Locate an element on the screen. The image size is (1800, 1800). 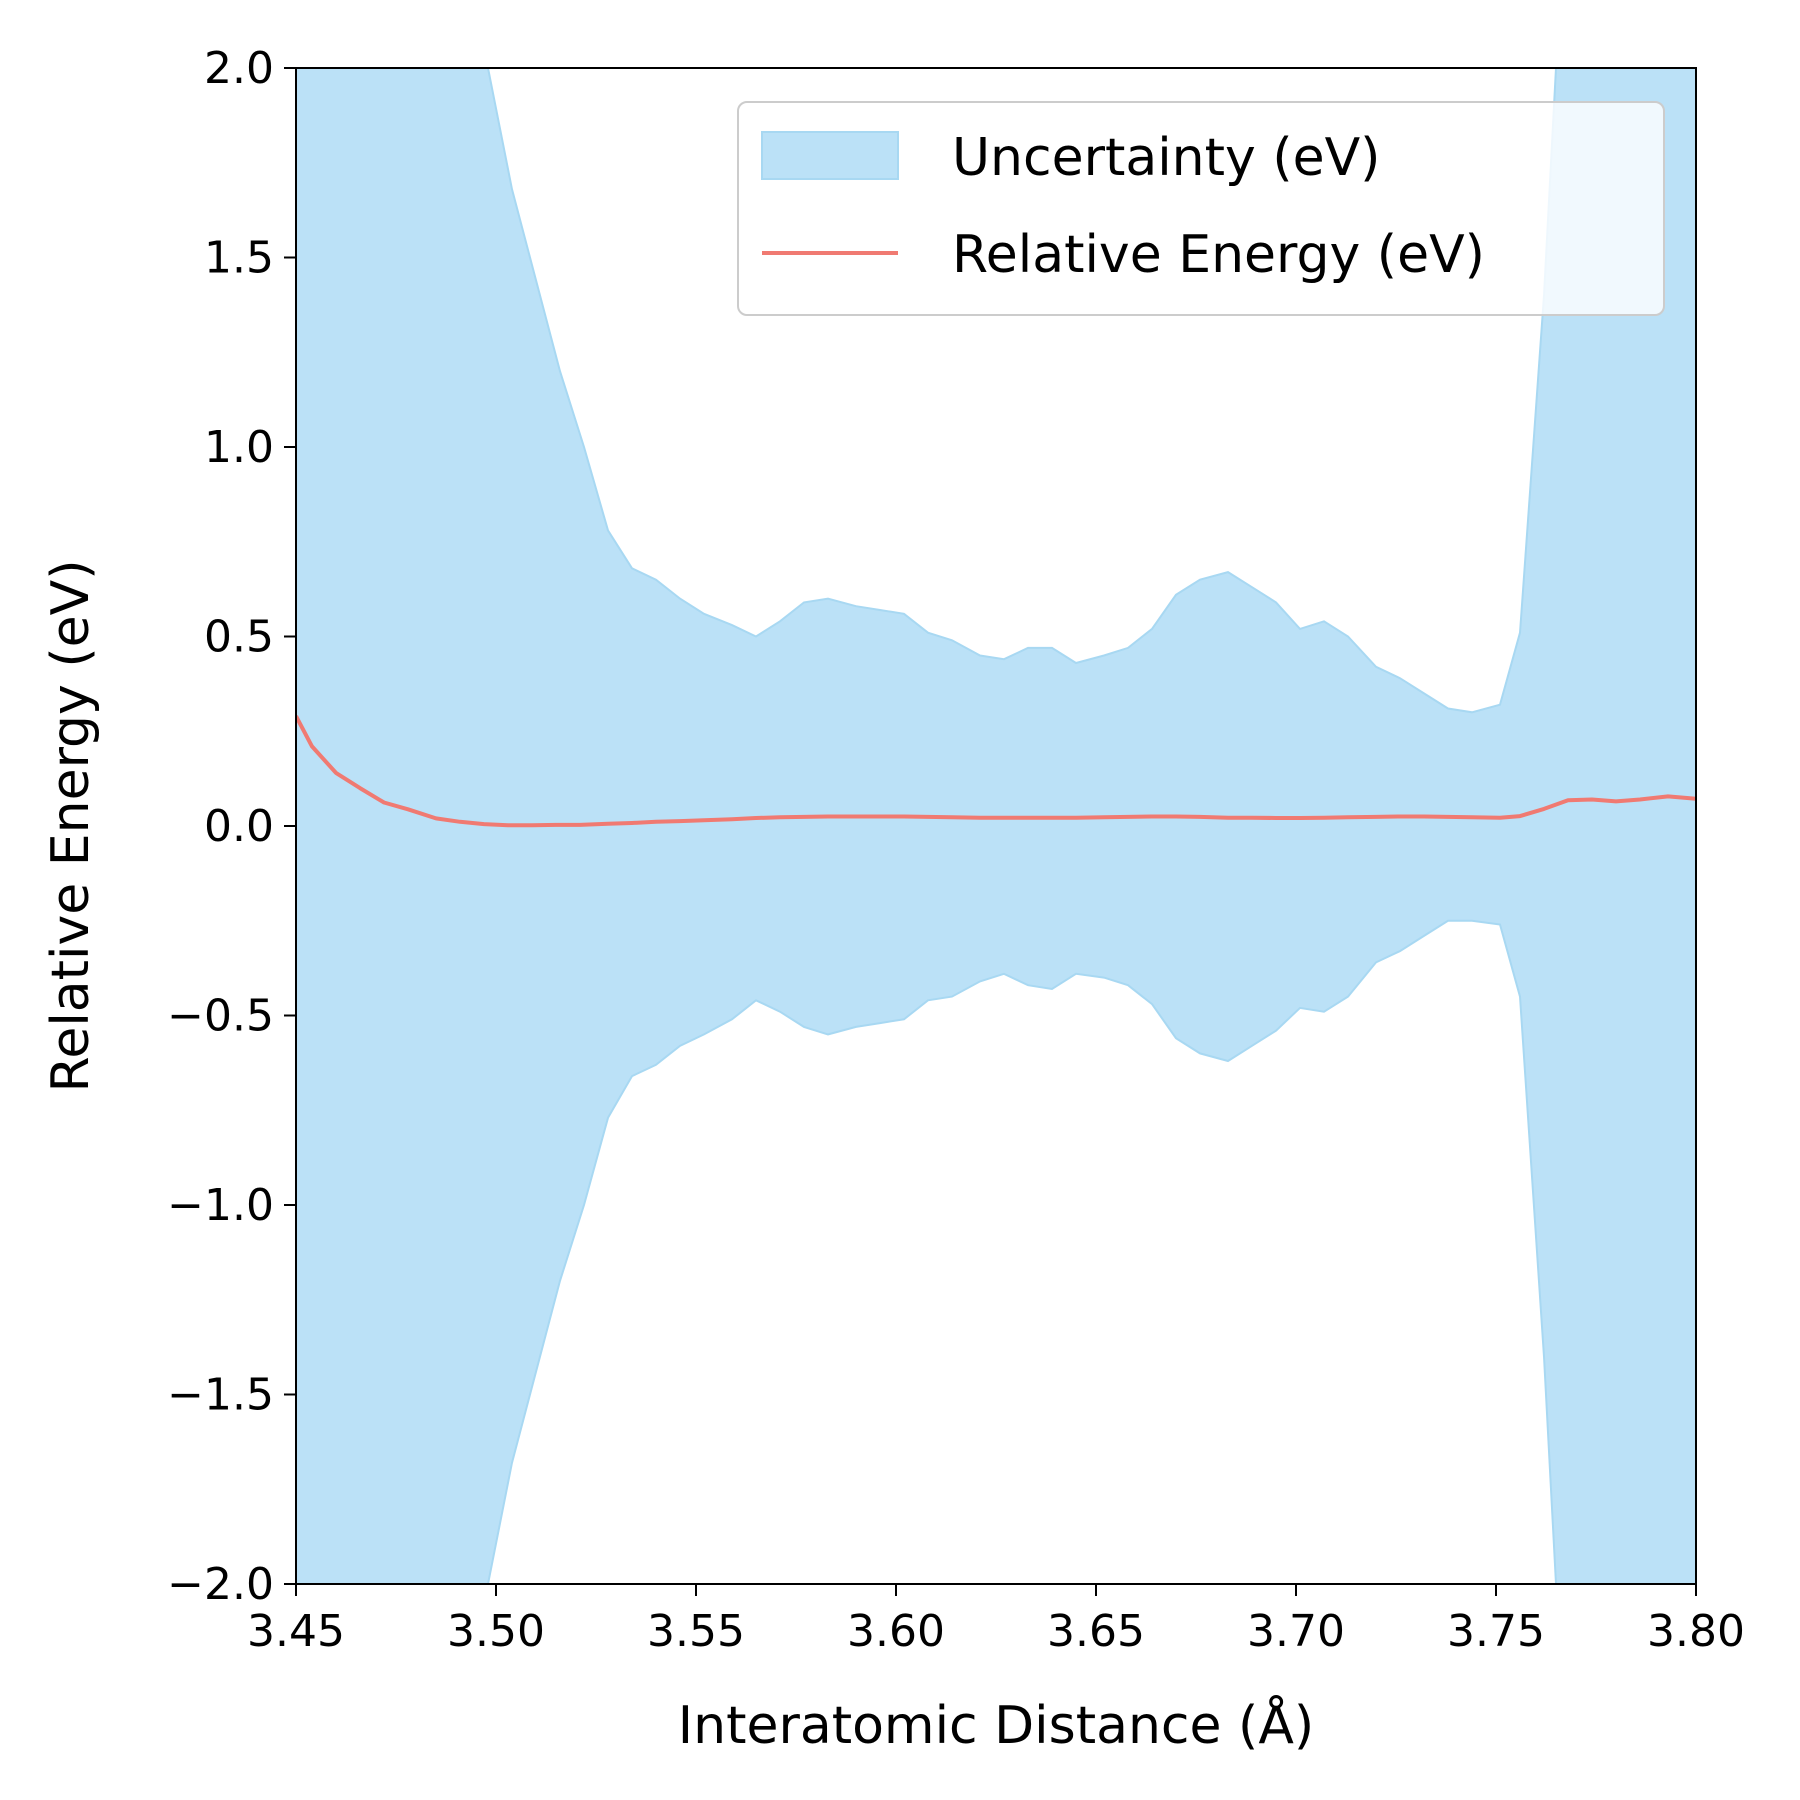
y-tick-label: 1.5 is located at coordinates (239, 258).